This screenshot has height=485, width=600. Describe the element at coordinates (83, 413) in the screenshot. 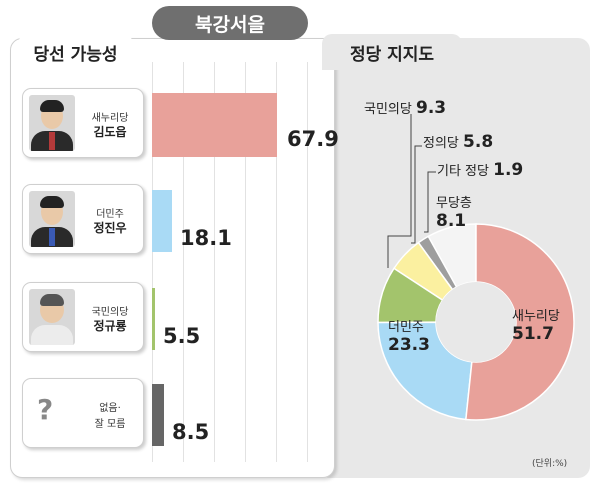

I see `no-answer-card: ? 없음· 잘 모름` at that location.